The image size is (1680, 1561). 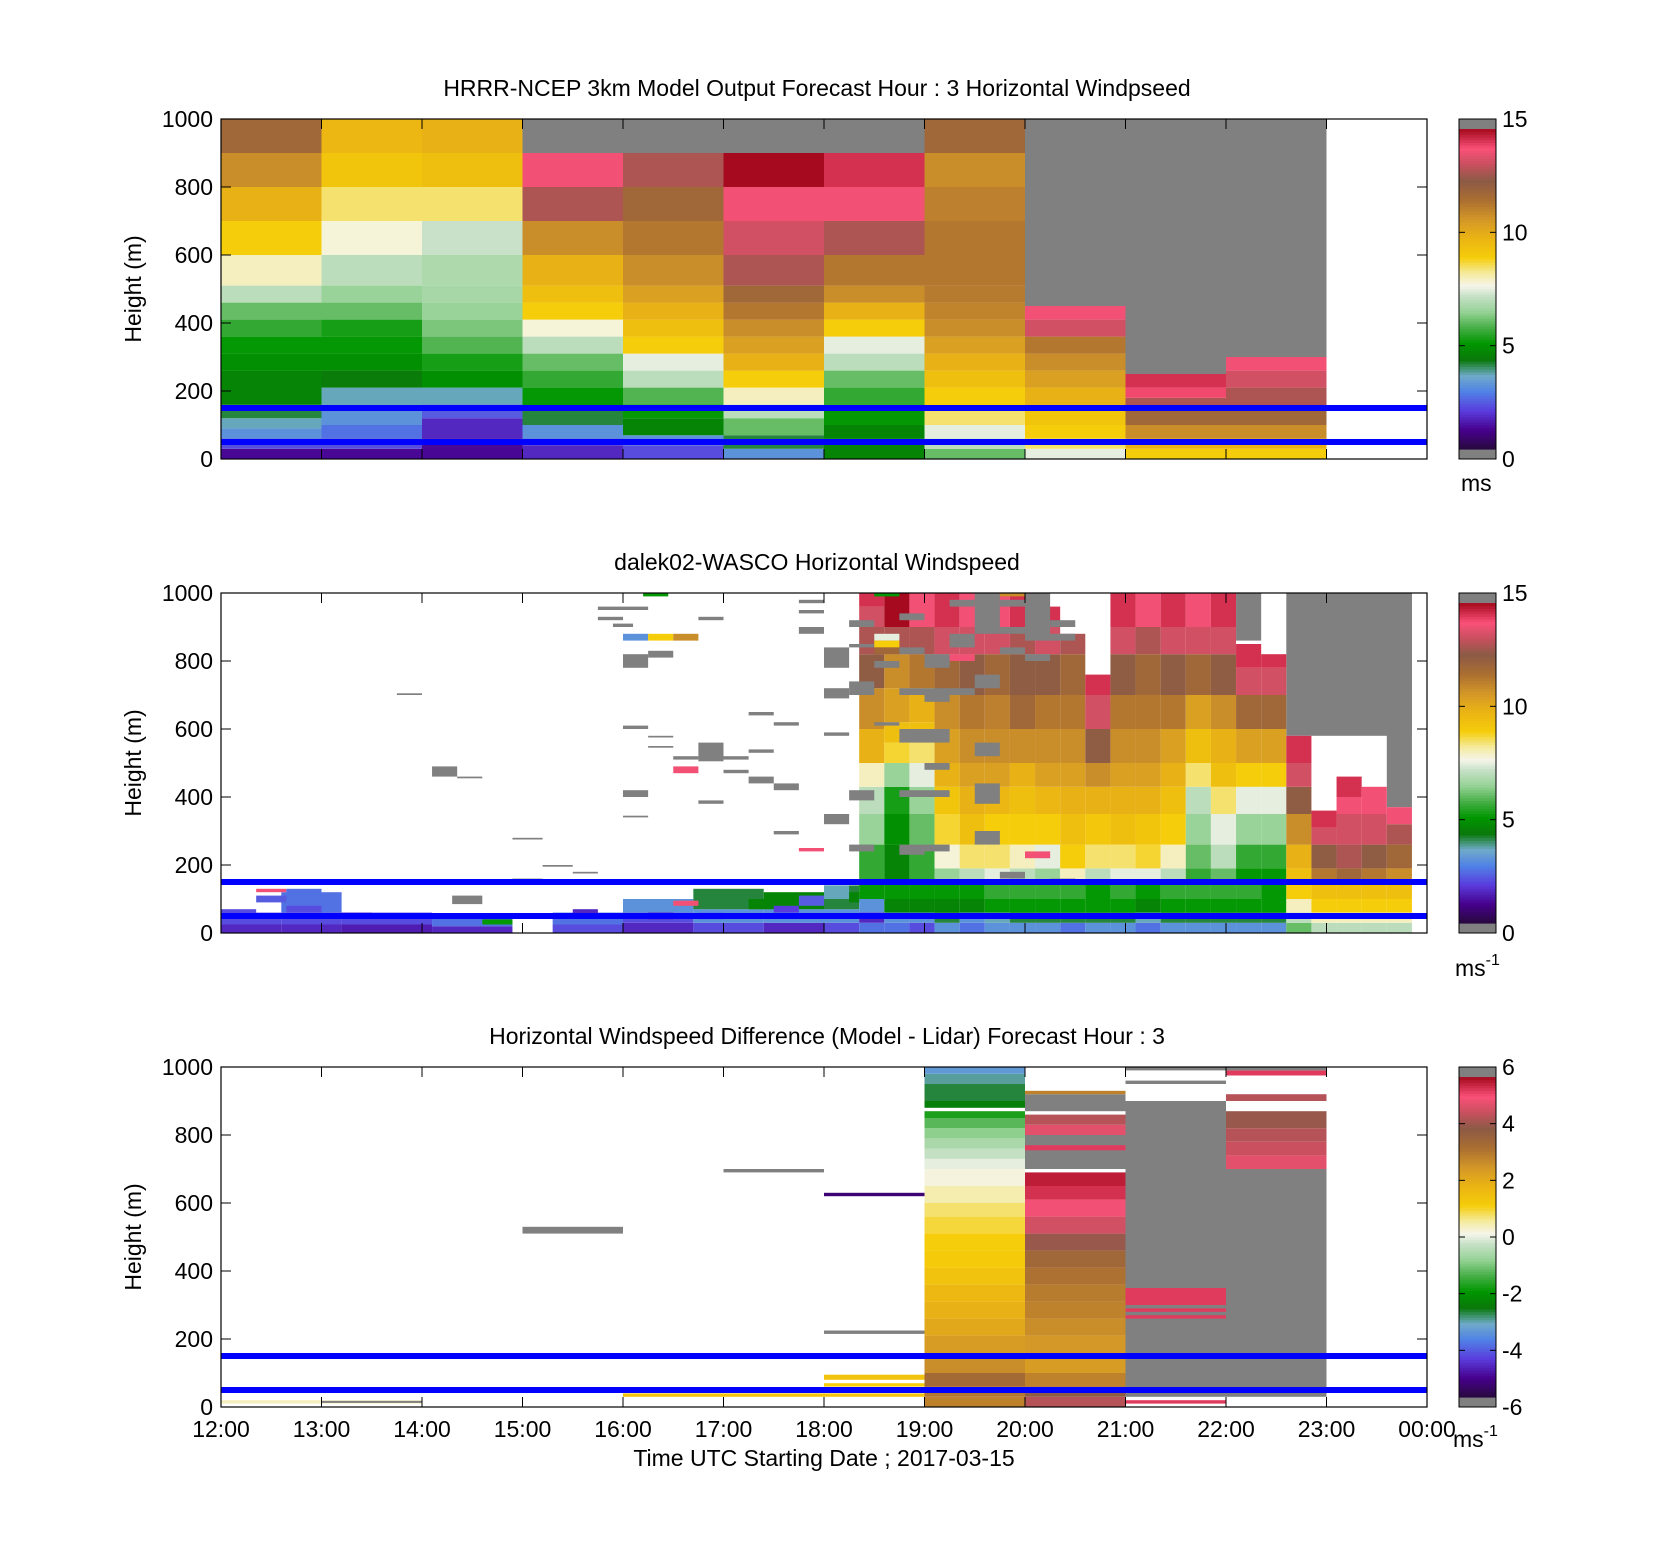 What do you see at coordinates (925, 1429) in the screenshot?
I see `x-tick-label: 19:00` at bounding box center [925, 1429].